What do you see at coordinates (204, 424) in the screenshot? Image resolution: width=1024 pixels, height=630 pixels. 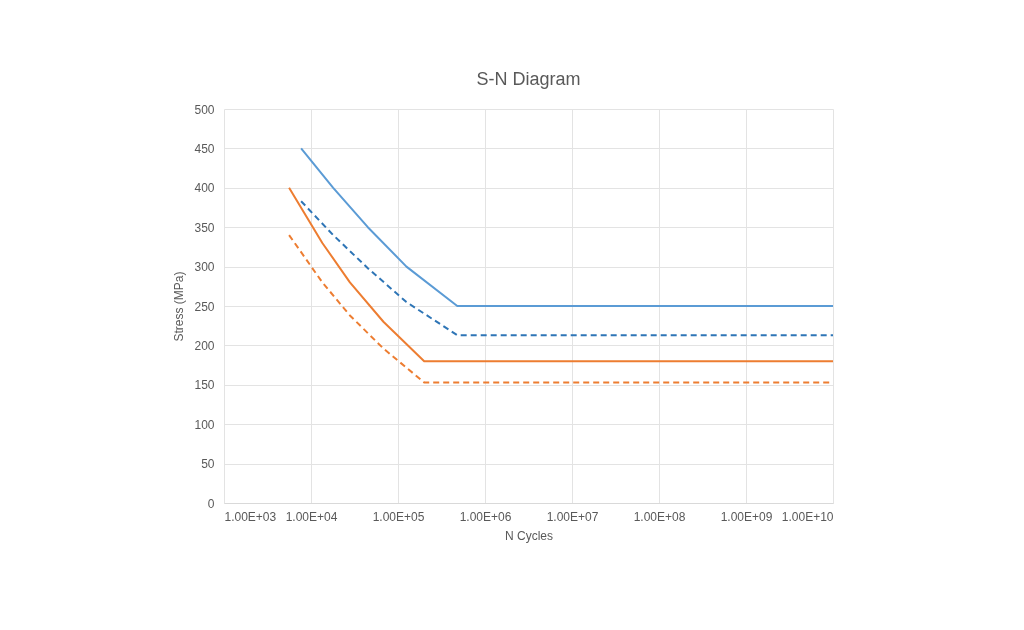 I see `y-tick-label: 100` at bounding box center [204, 424].